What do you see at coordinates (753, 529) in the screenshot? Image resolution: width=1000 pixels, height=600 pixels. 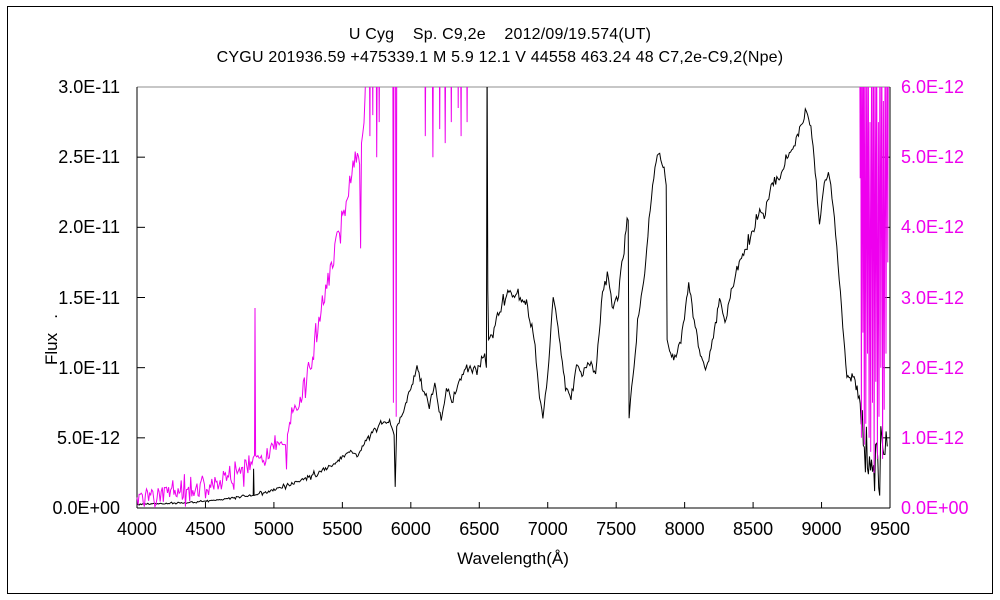 I see `x-axis-tick-label: 8500` at bounding box center [753, 529].